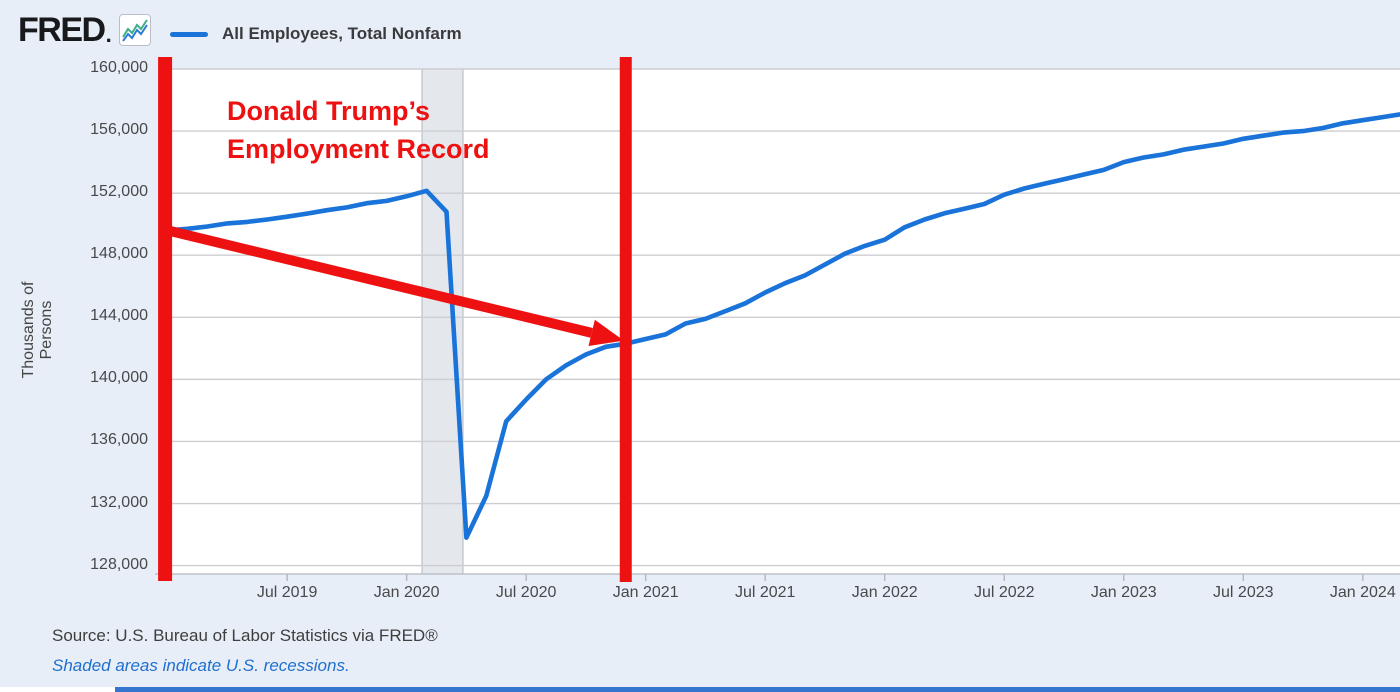 This screenshot has height=692, width=1400. Describe the element at coordinates (406, 592) in the screenshot. I see `x-tick-label: Jan 2020` at that location.